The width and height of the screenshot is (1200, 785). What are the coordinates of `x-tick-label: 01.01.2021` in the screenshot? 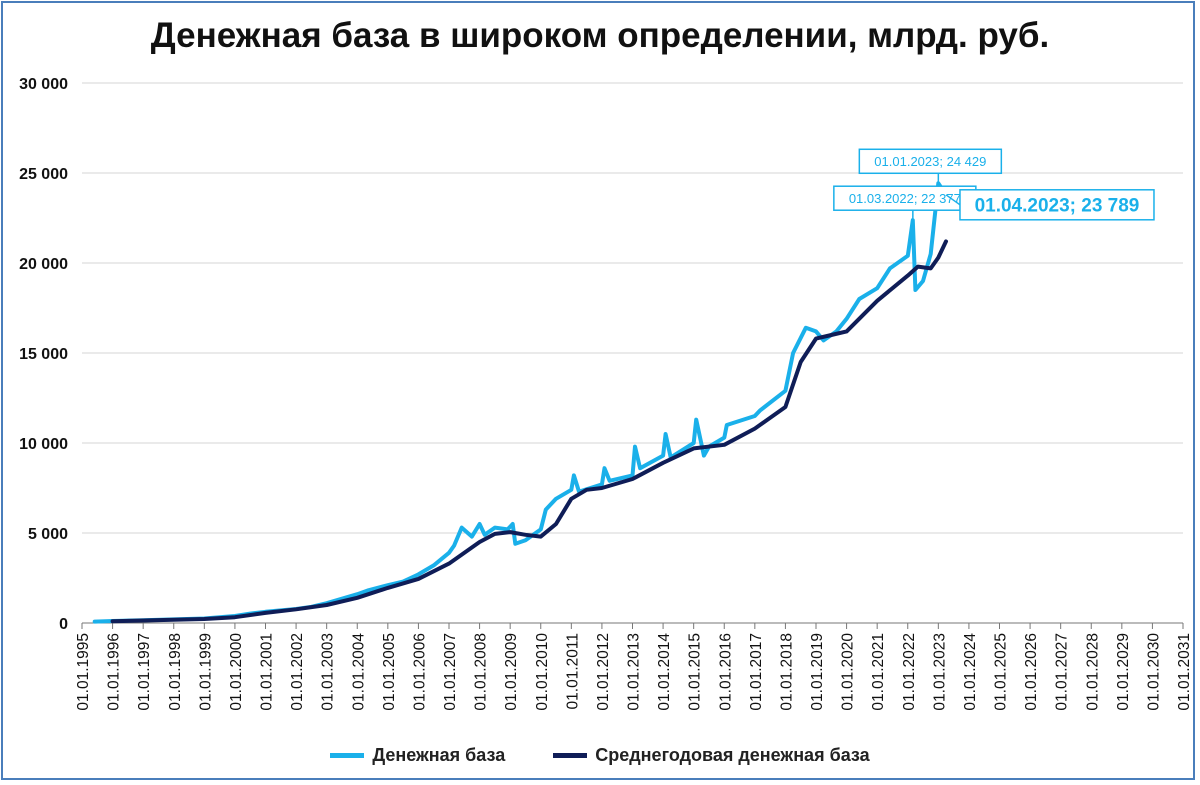 It's located at (878, 672).